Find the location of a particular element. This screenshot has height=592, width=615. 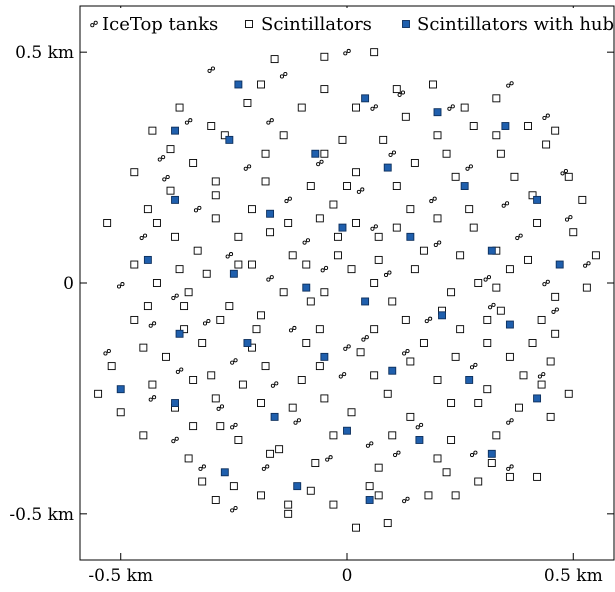

legend-background is located at coordinates (347, 23).